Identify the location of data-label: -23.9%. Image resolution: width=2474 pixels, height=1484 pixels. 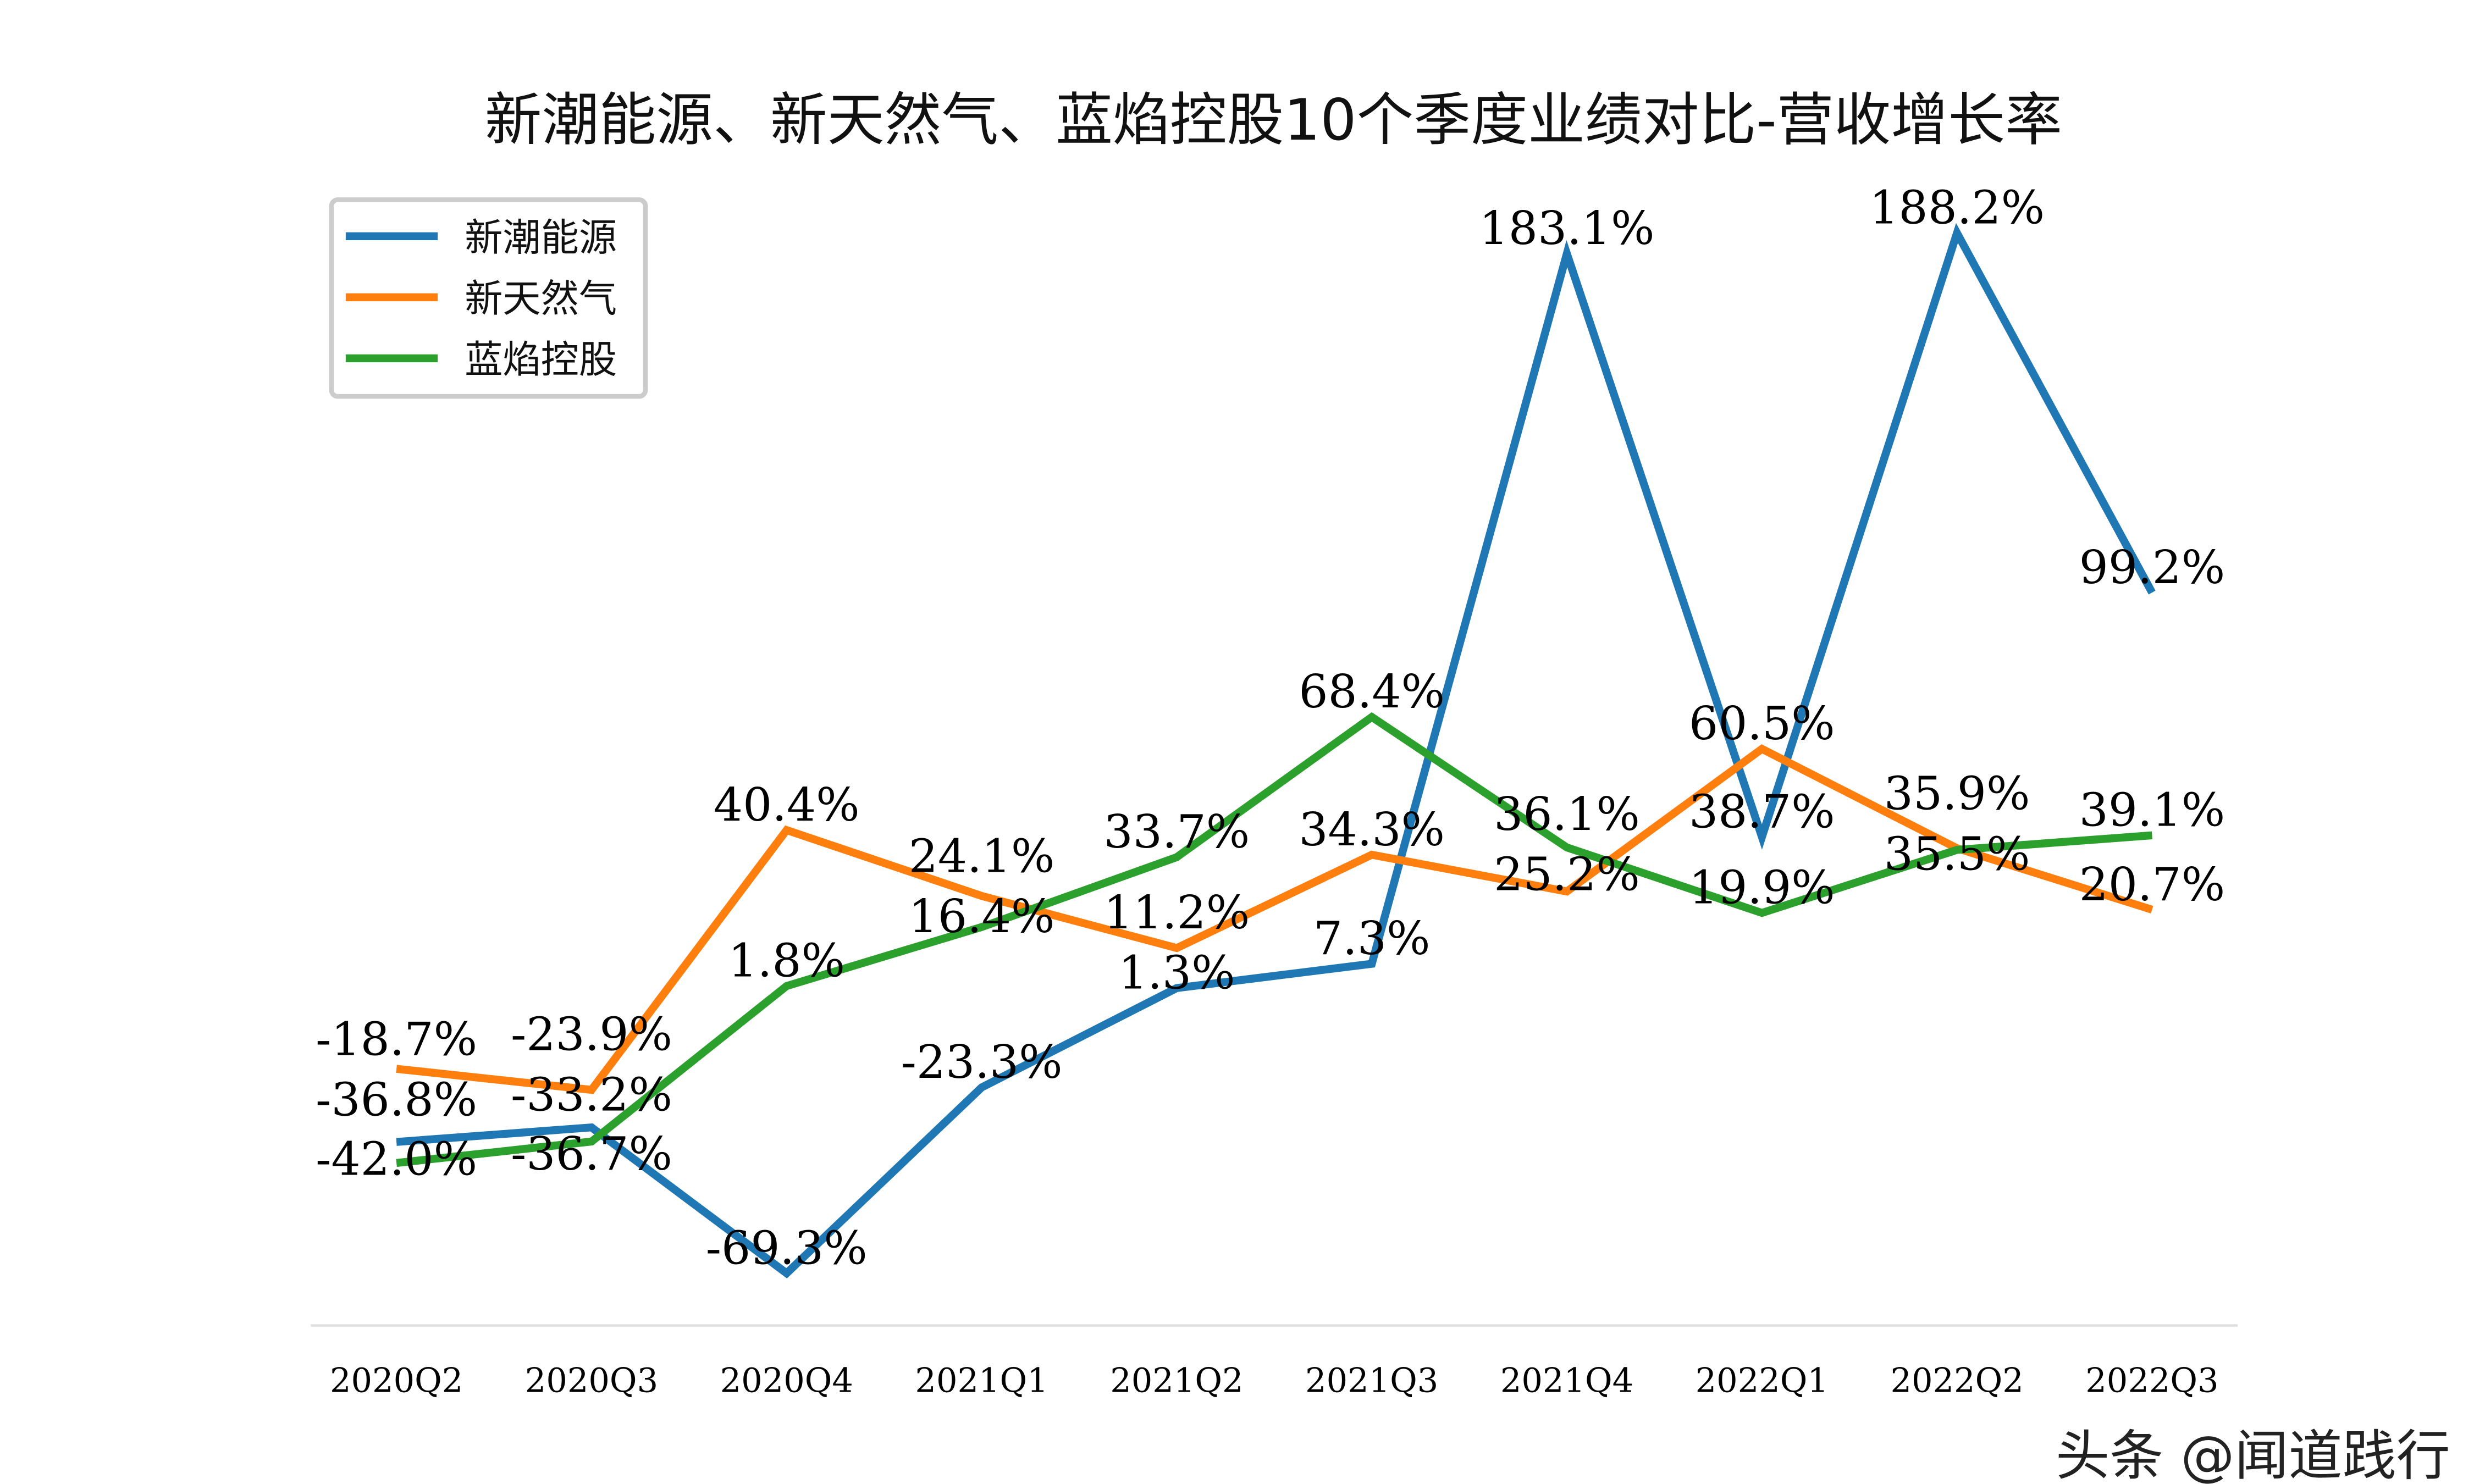
(591, 1034).